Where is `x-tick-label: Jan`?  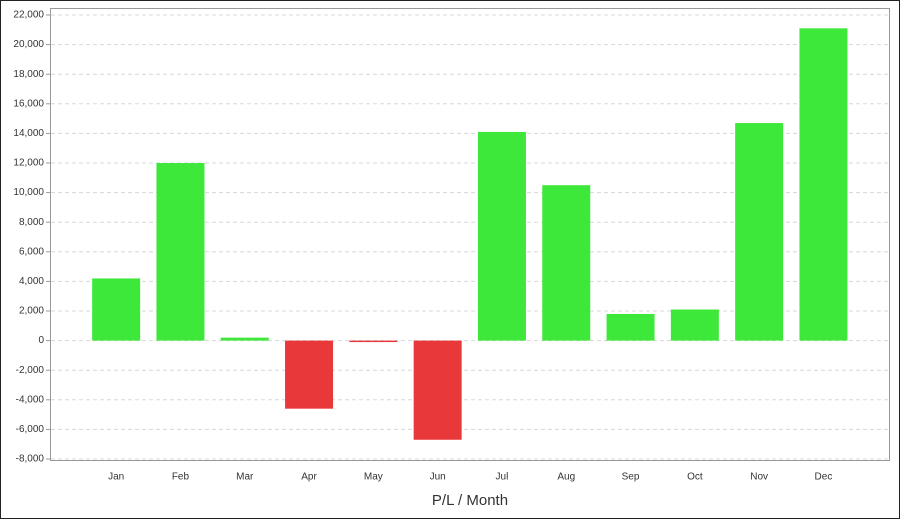 x-tick-label: Jan is located at coordinates (116, 477).